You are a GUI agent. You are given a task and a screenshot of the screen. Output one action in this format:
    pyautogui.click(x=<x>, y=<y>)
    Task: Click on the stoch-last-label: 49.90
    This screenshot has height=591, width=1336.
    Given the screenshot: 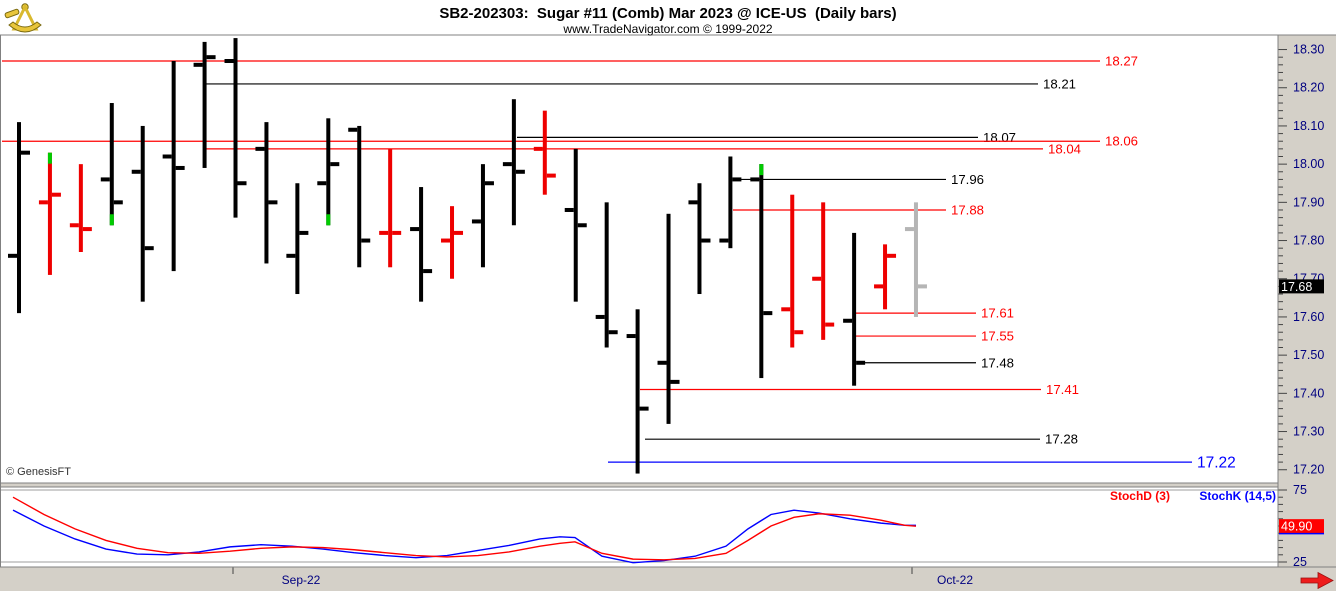 What is the action you would take?
    pyautogui.click(x=1296, y=527)
    